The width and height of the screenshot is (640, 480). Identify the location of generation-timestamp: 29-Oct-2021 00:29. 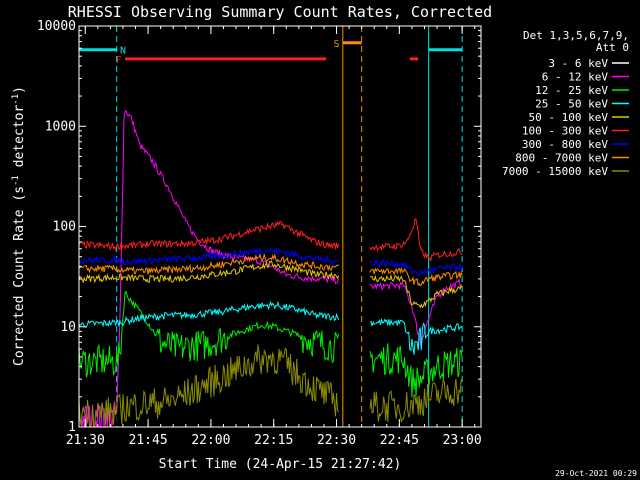
(596, 473).